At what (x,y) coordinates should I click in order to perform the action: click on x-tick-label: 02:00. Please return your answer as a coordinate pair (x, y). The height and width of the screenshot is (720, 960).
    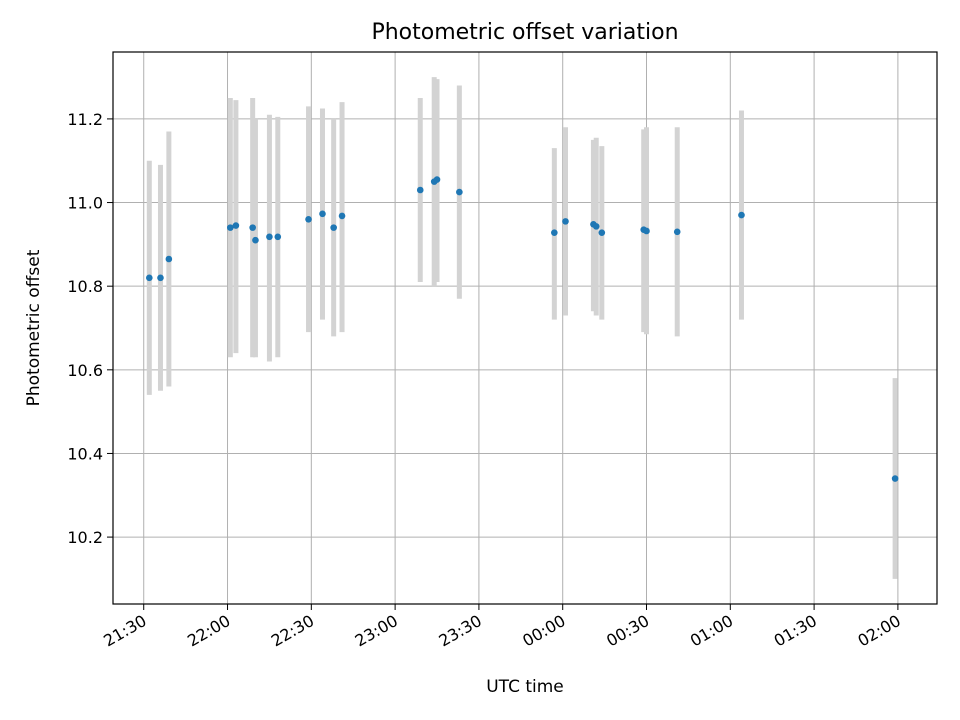
    Looking at the image, I should click on (878, 631).